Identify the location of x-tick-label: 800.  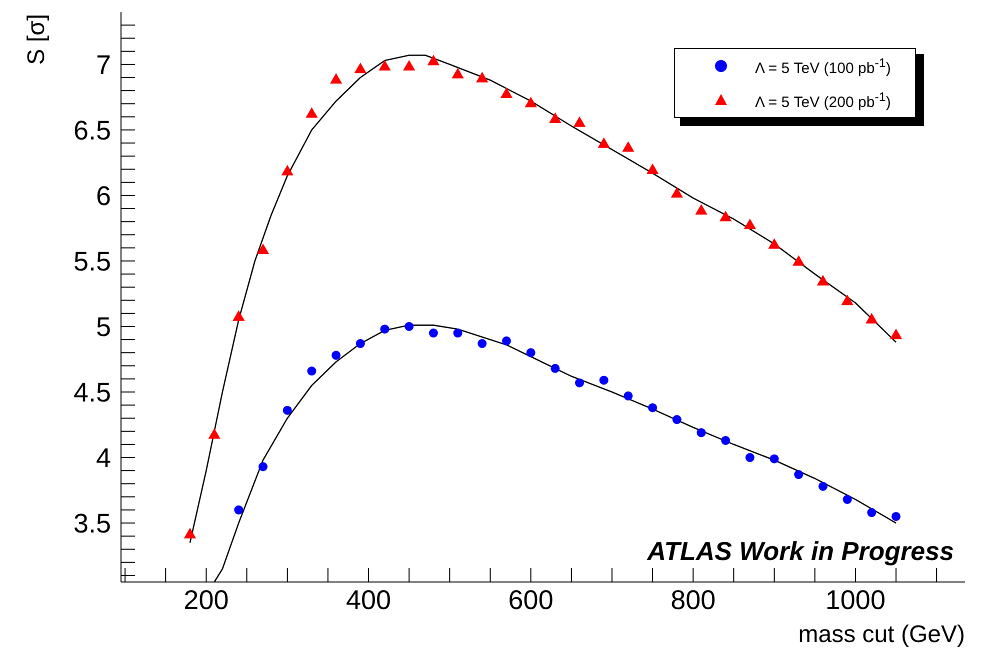
(693, 600).